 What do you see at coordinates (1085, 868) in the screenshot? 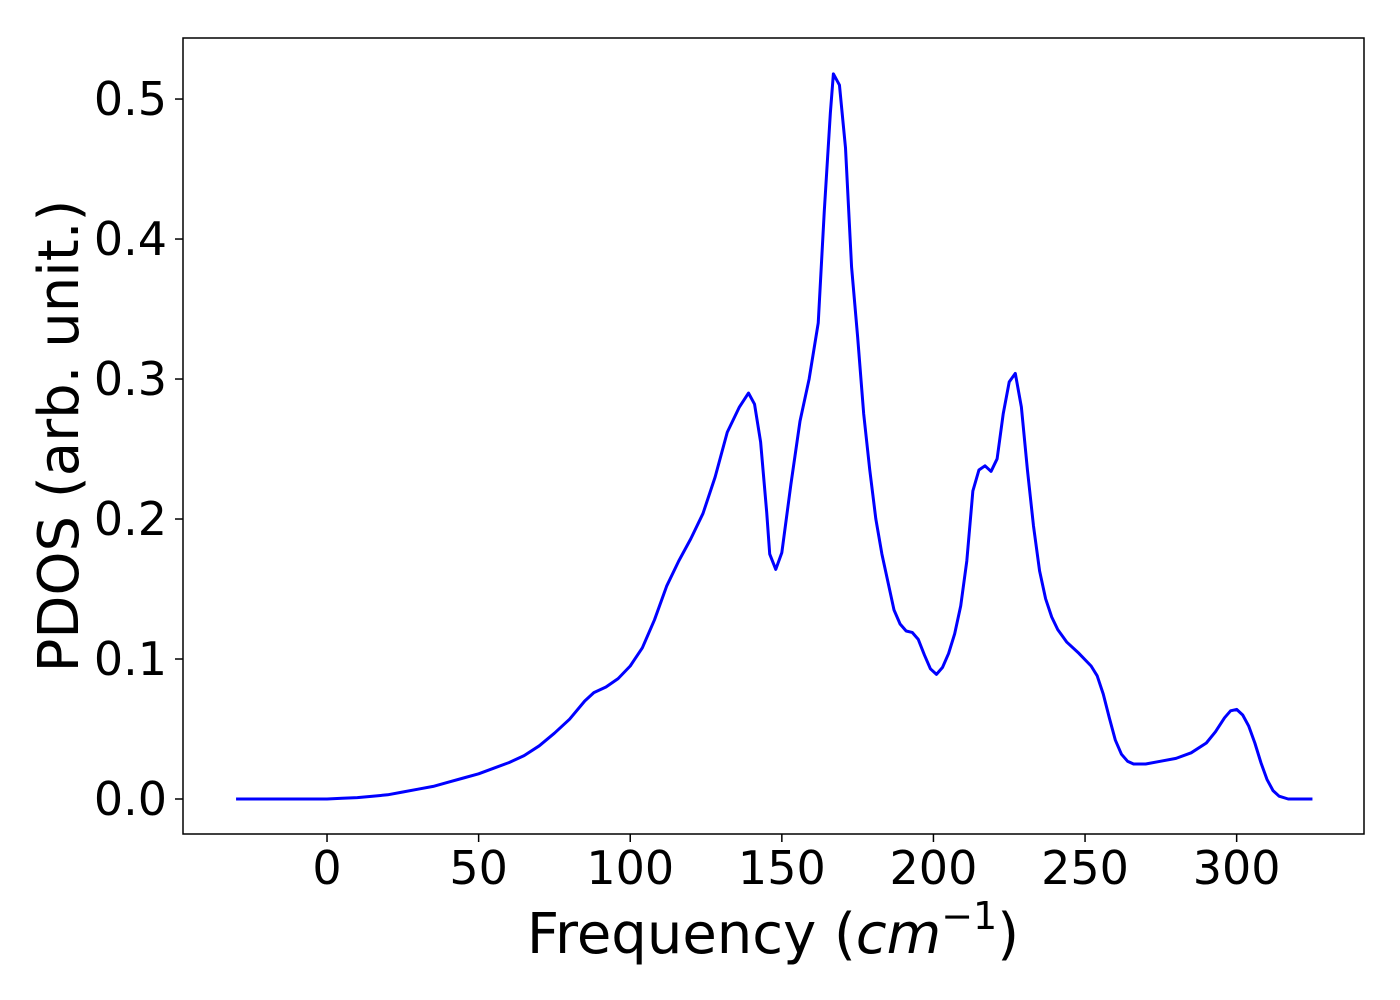
I see `x-tick-label: 250` at bounding box center [1085, 868].